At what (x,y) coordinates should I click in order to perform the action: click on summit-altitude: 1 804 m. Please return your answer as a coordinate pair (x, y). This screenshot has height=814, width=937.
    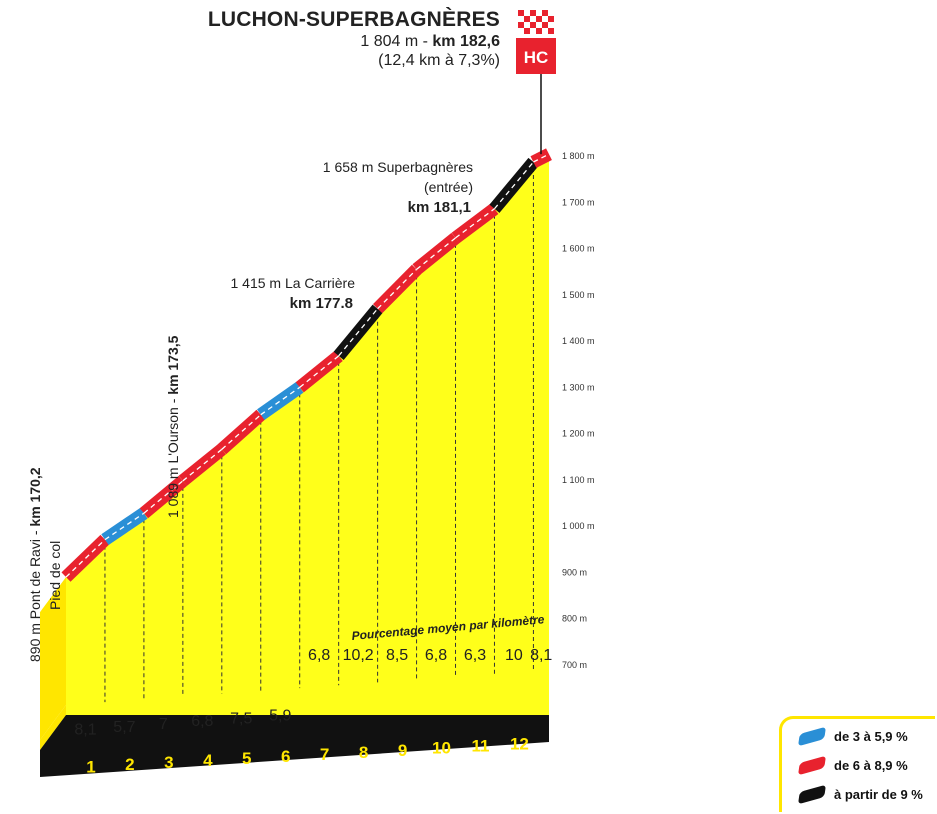
    Looking at the image, I should click on (389, 41).